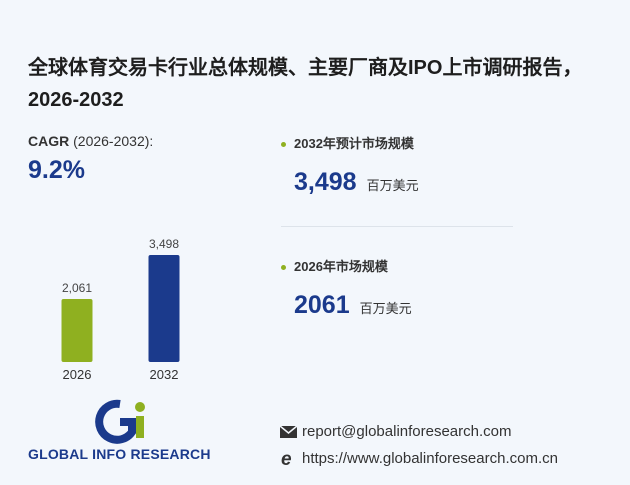 The image size is (630, 485). Describe the element at coordinates (49, 141) in the screenshot. I see `cagr-name: CAGR` at that location.